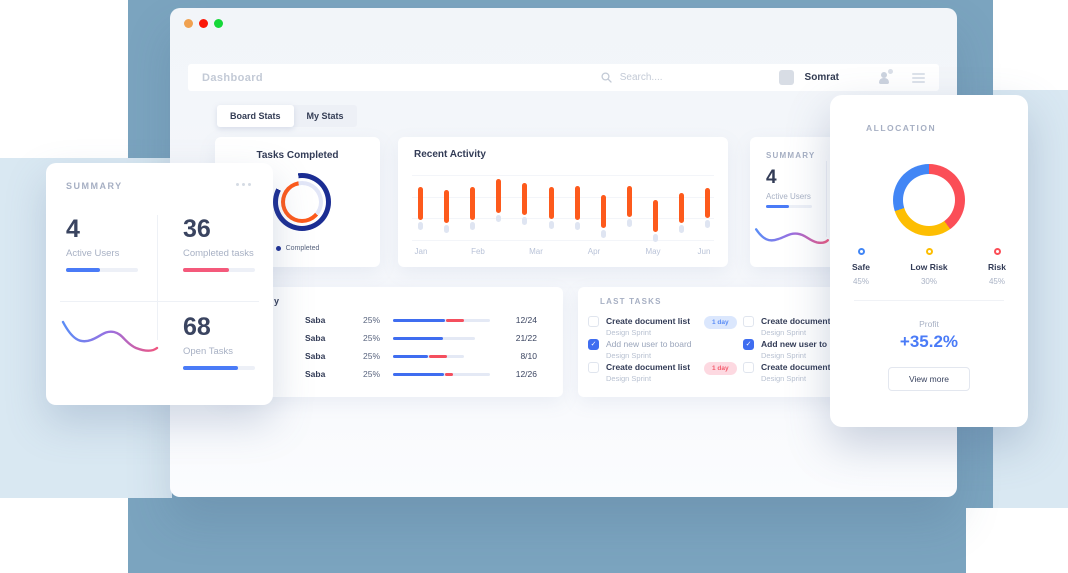 This screenshot has width=1068, height=573. I want to click on stat-completed-tasks: 36 Completed tasks, so click(219, 243).